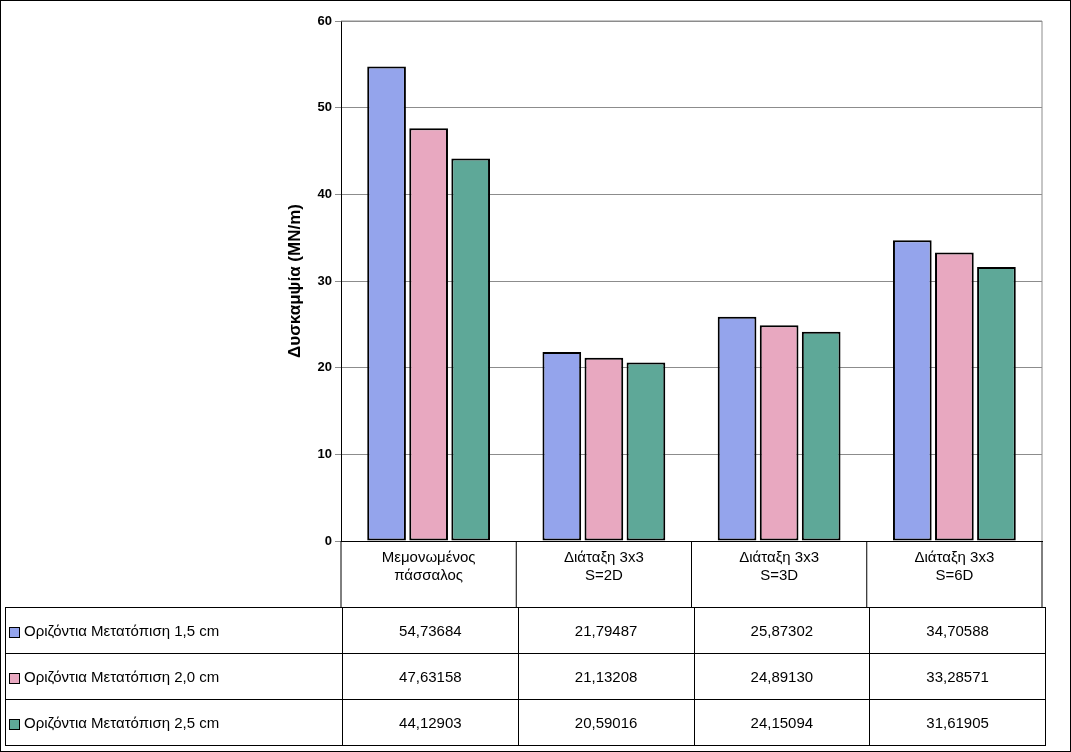  Describe the element at coordinates (430, 676) in the screenshot. I see `data-label: 47,63158` at that location.